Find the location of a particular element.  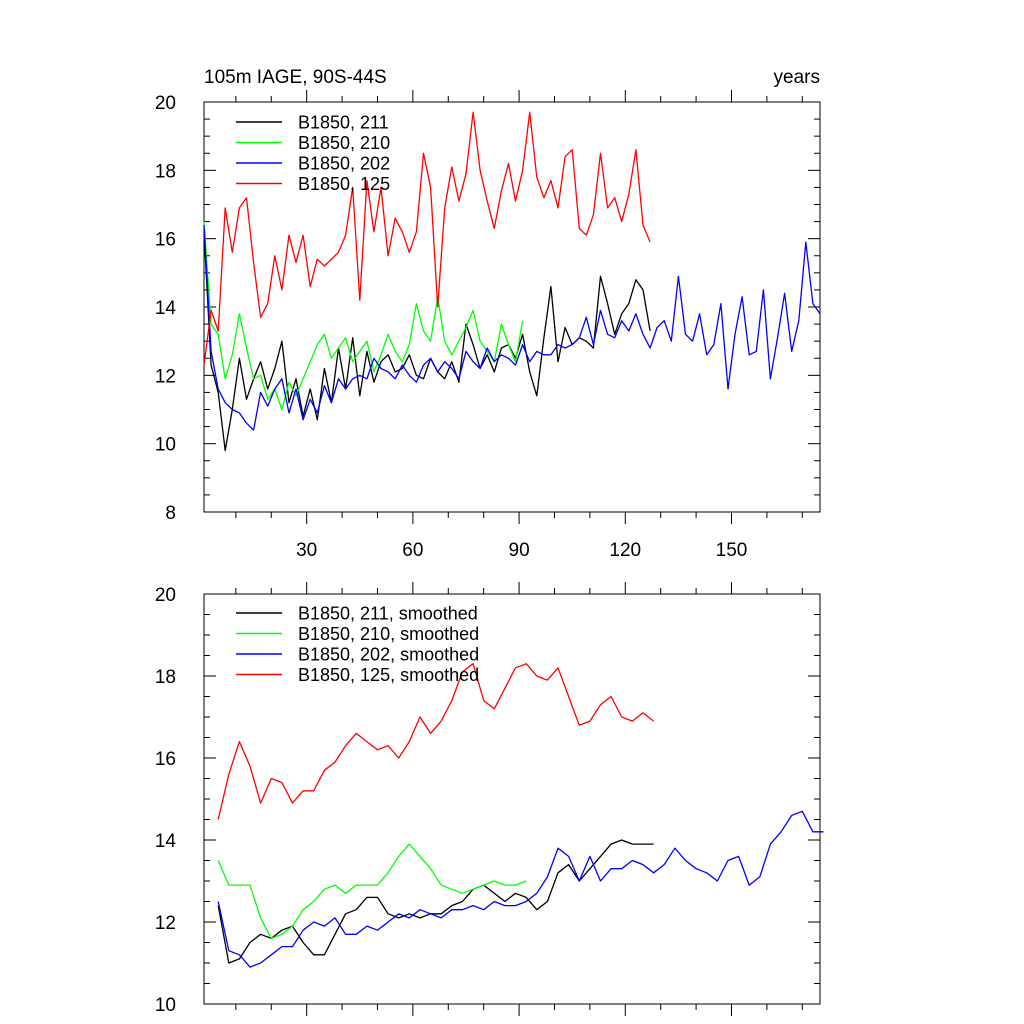

y-tick-label: 8 is located at coordinates (170, 513).